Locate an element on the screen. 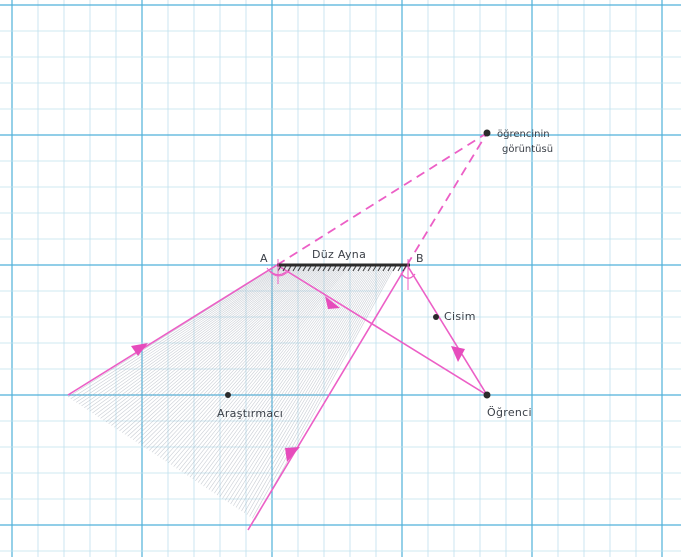  reflected-ray-a-to-student is located at coordinates (382, 330).